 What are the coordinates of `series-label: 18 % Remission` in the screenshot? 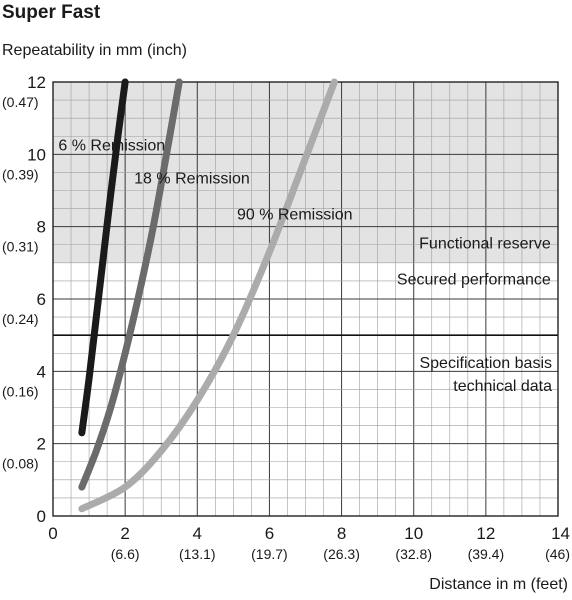 It's located at (192, 178).